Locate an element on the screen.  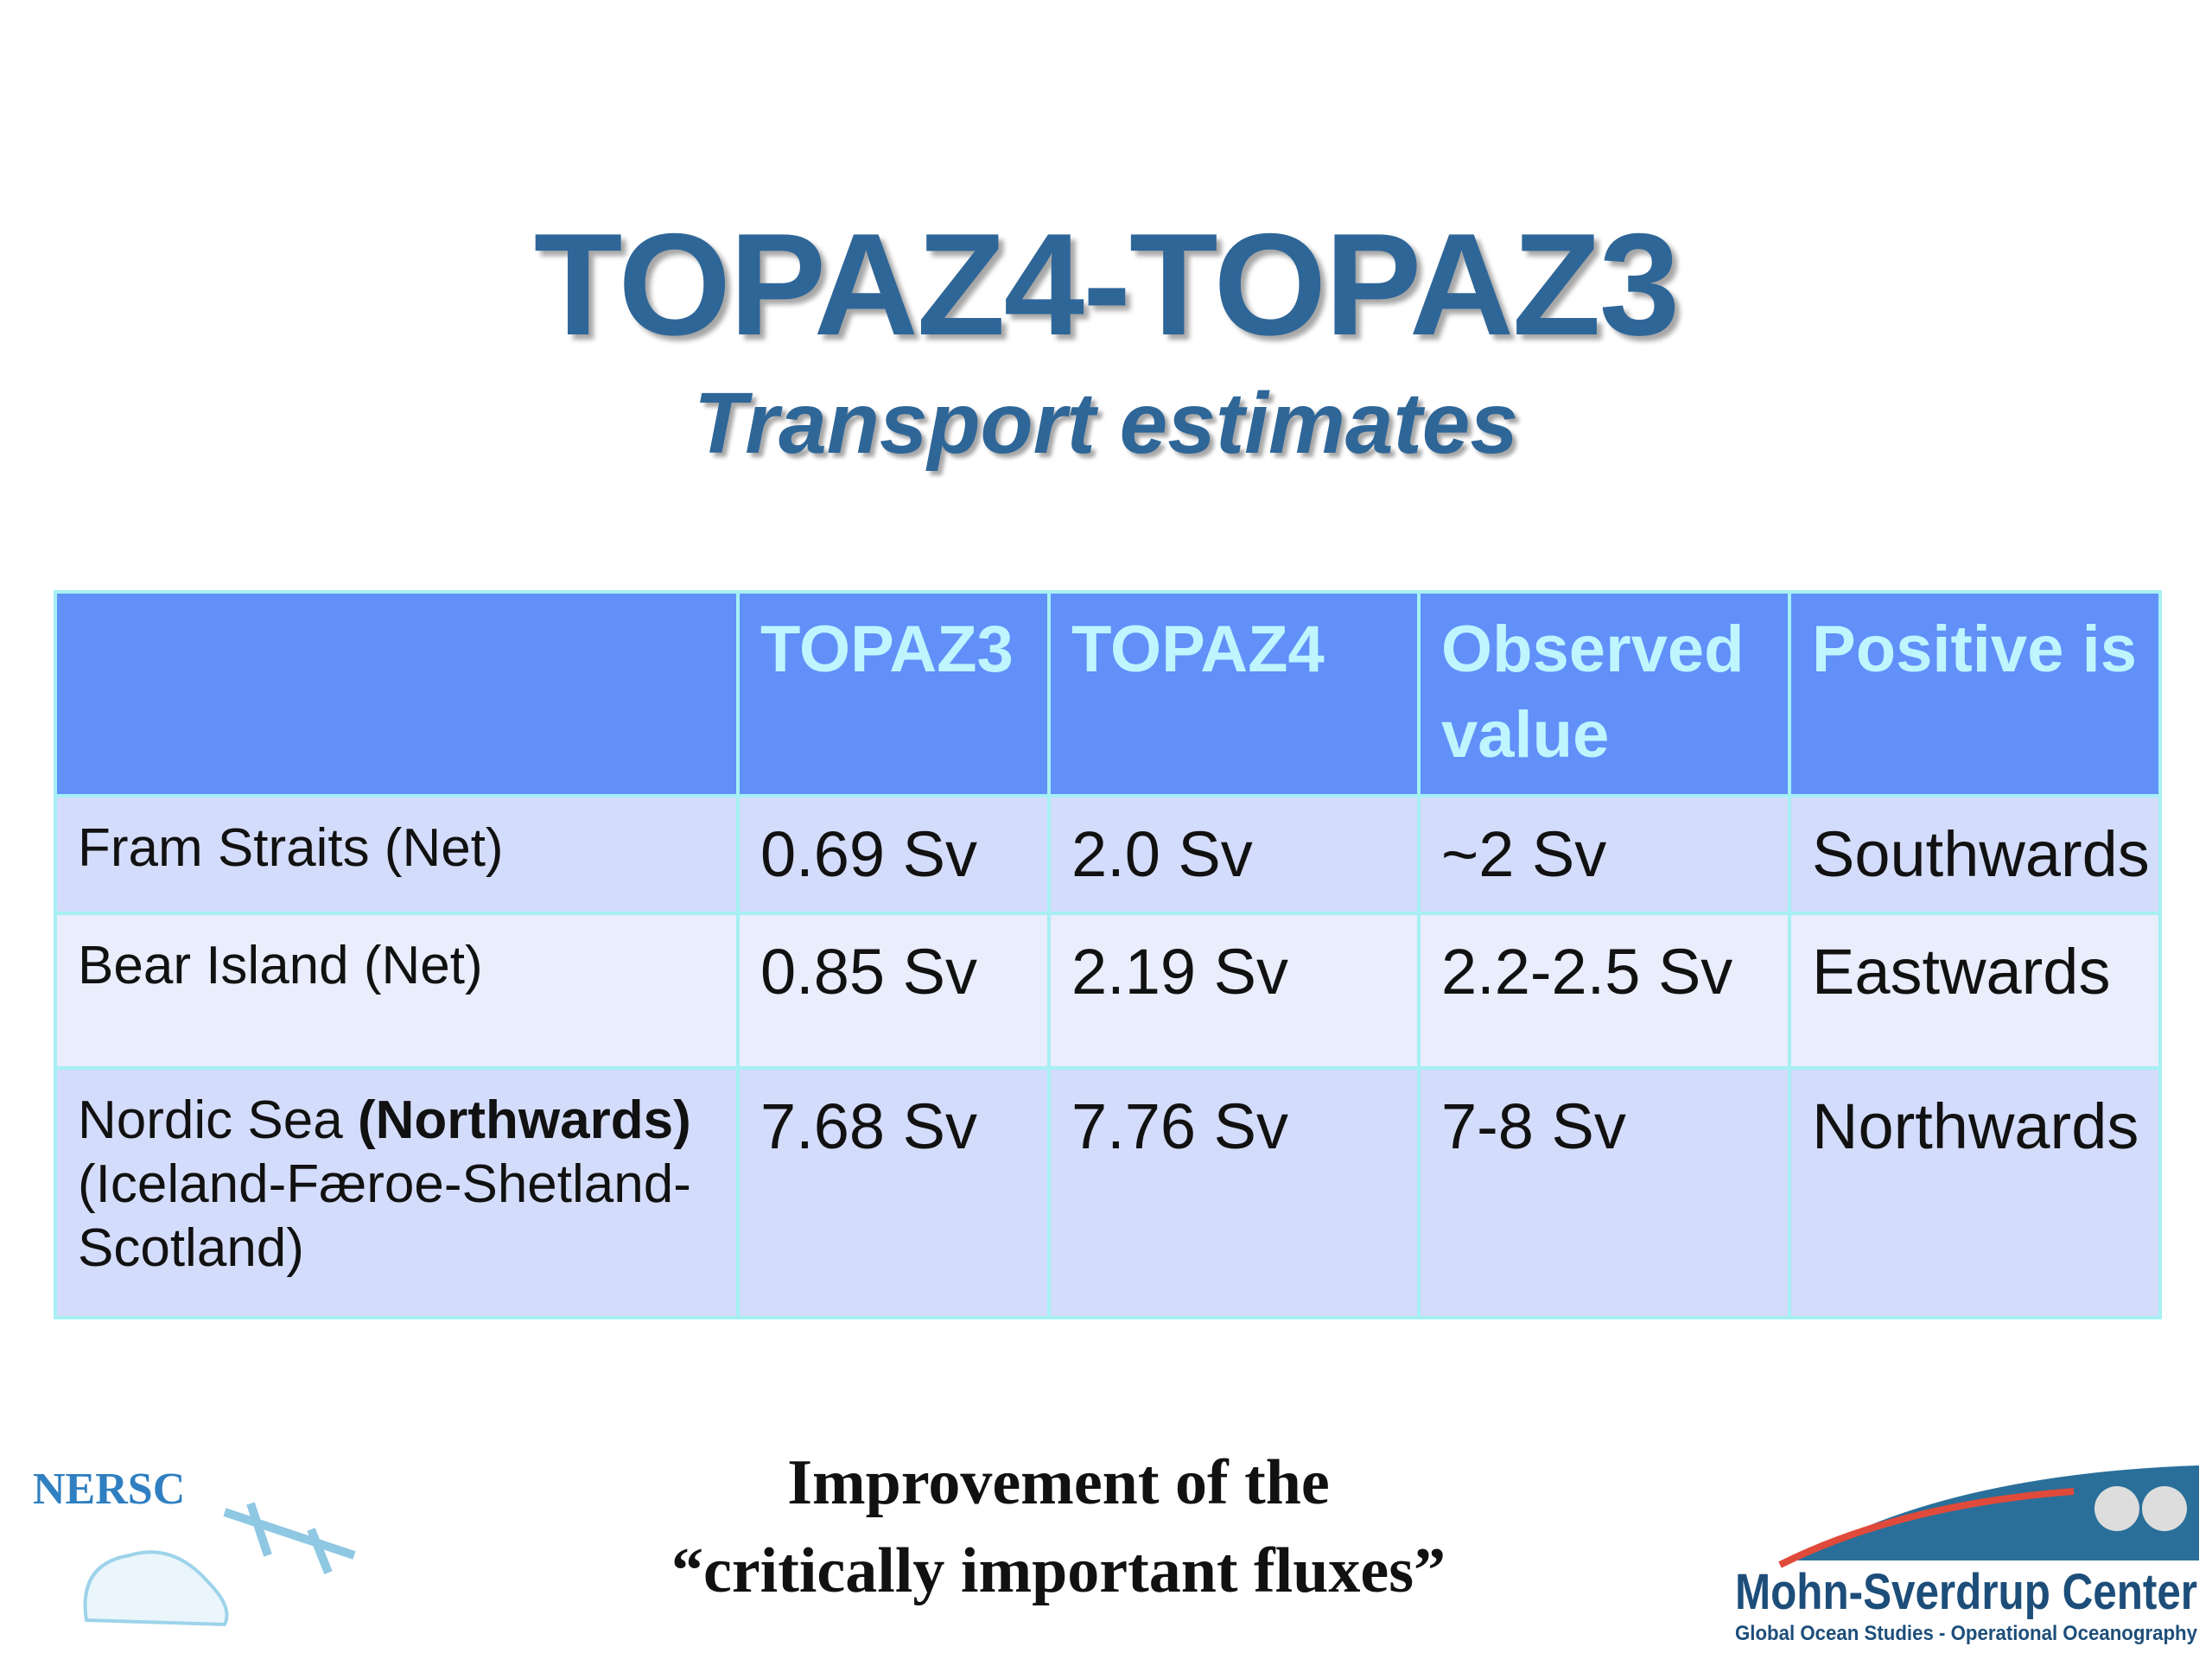
nersc-name: NERSC is located at coordinates (109, 1489).